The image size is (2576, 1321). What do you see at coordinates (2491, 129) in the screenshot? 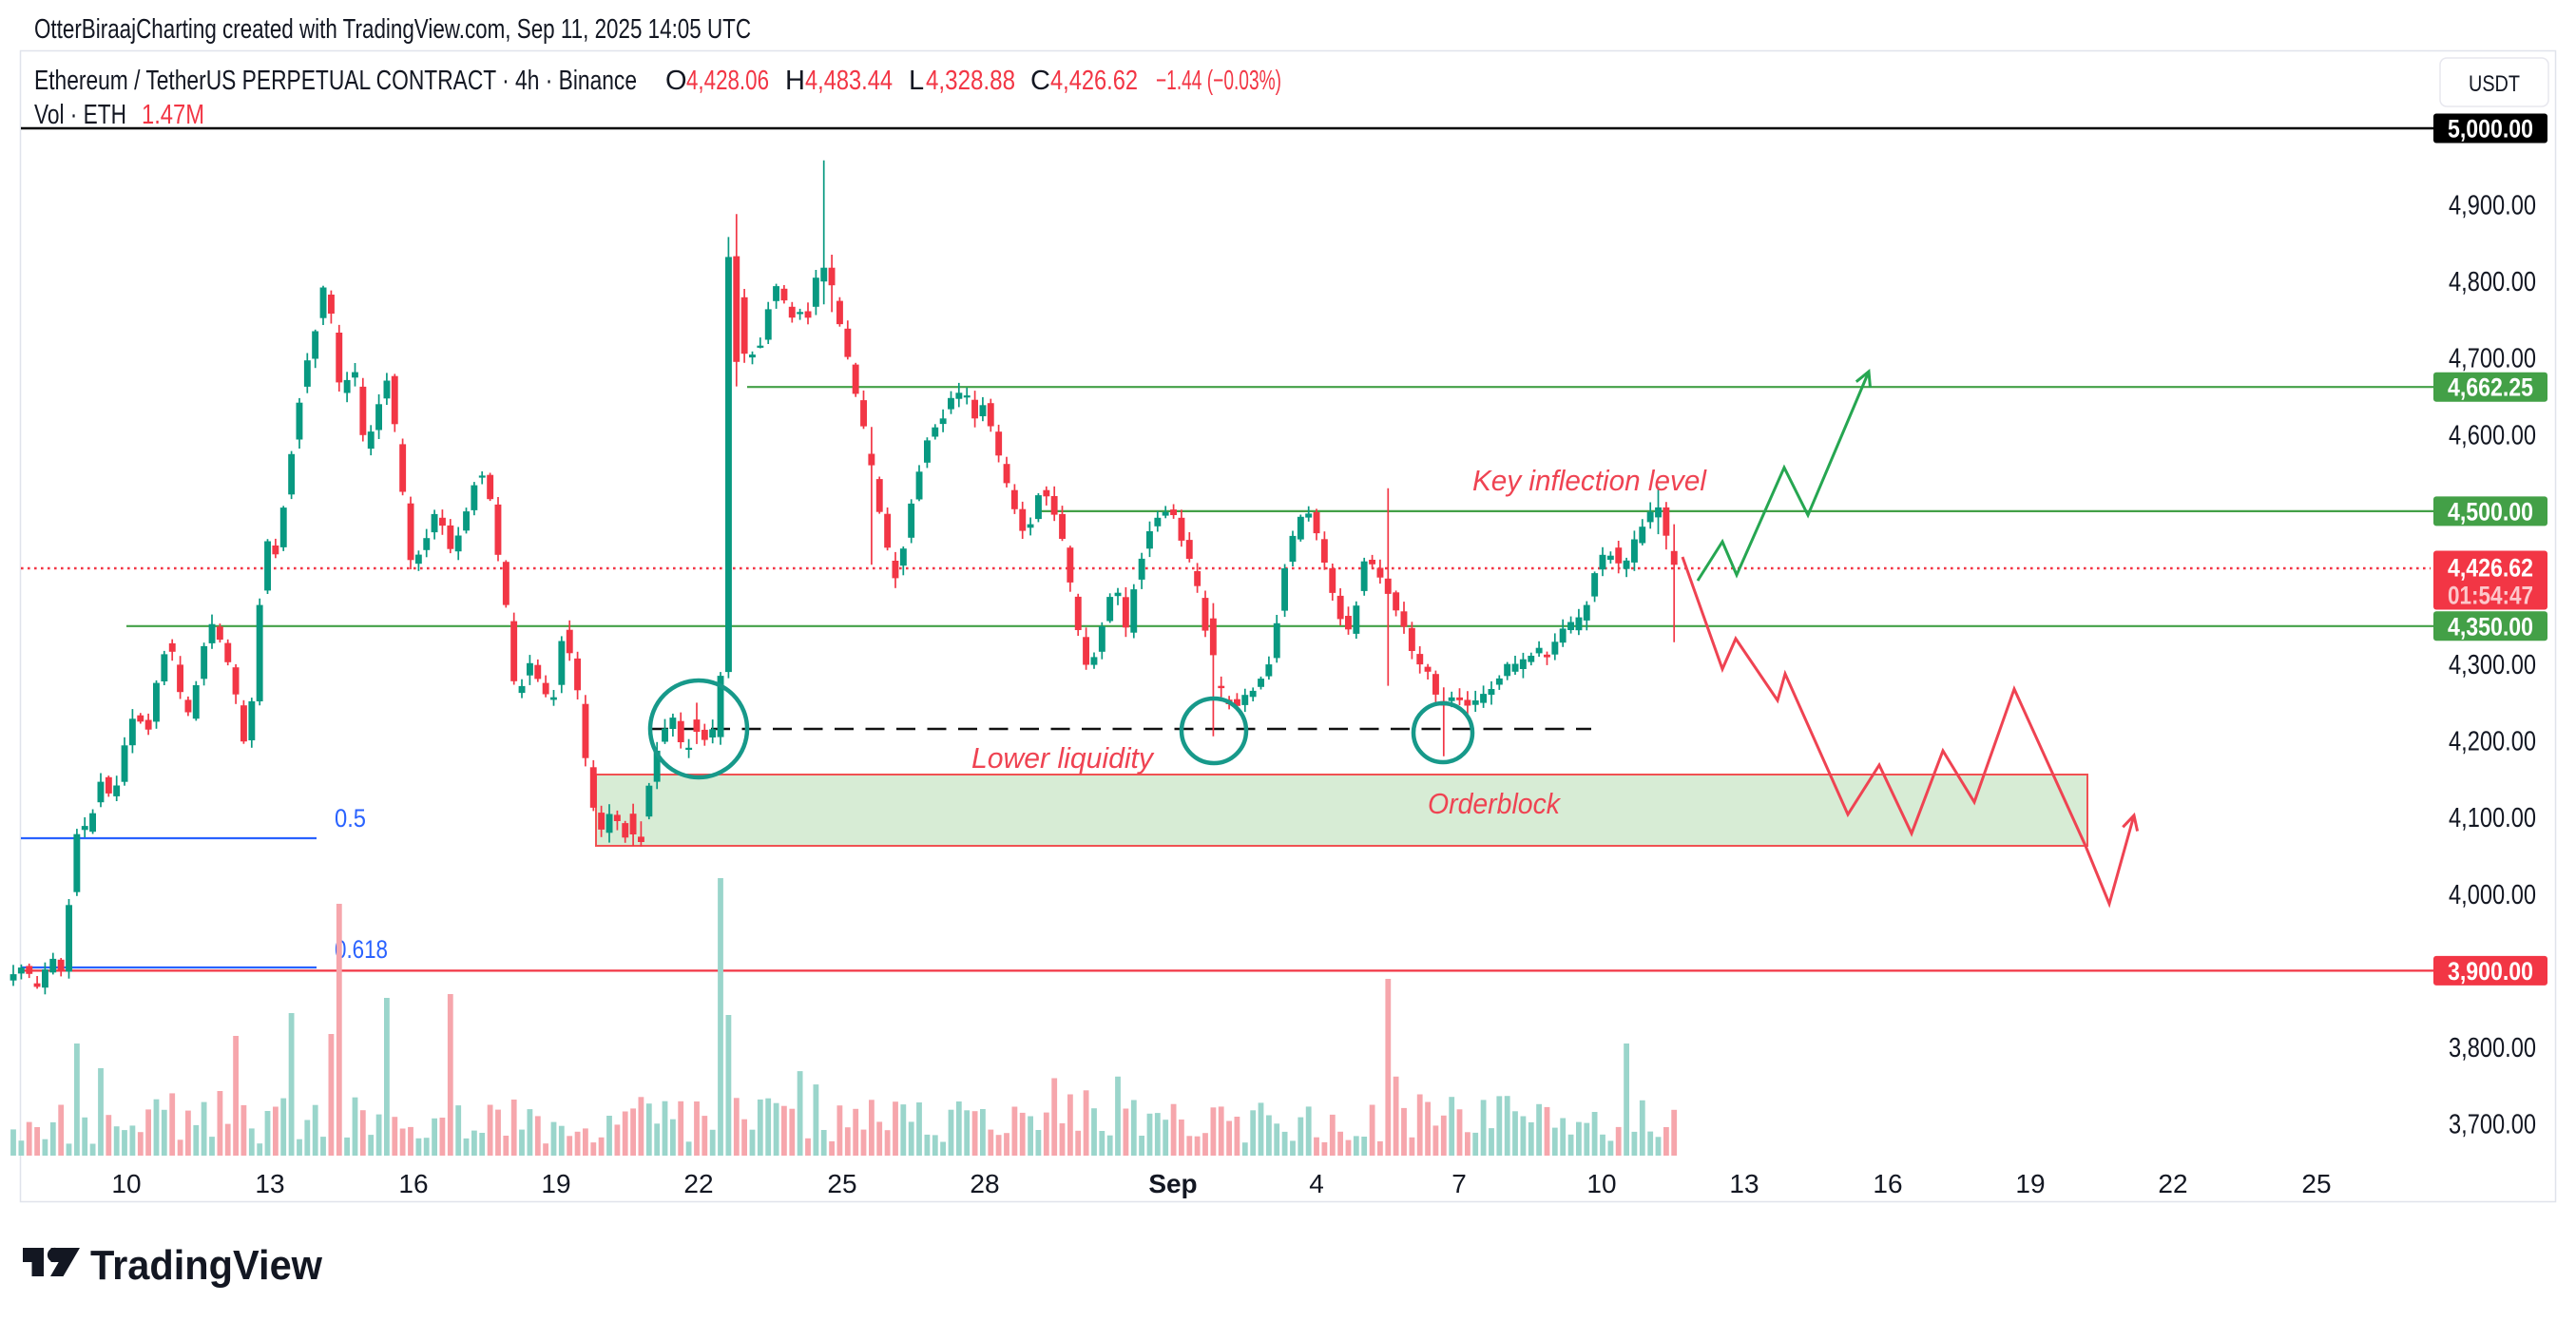
I see `svg-text: 5,000.00` at bounding box center [2491, 129].